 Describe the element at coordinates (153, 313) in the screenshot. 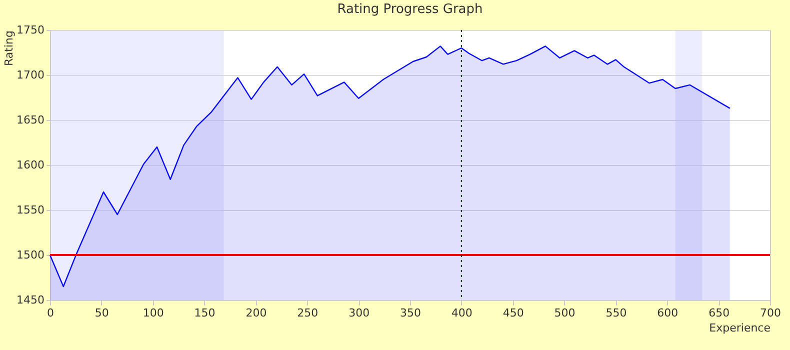

I see `x-tick-label: 100` at that location.